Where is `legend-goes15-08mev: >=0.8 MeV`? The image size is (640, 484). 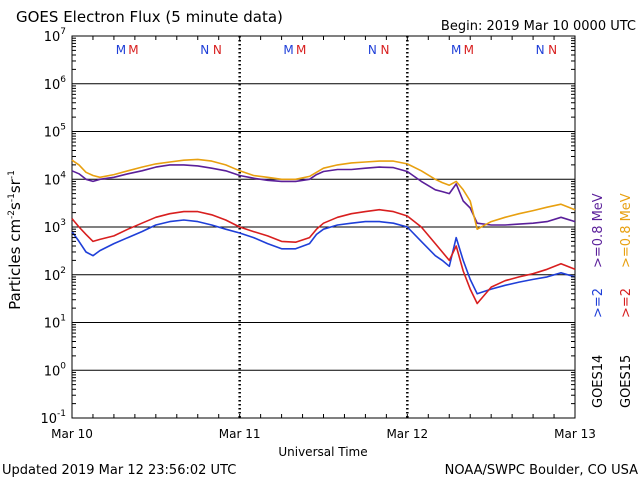
legend-goes15-08mev: >=0.8 MeV is located at coordinates (626, 230).